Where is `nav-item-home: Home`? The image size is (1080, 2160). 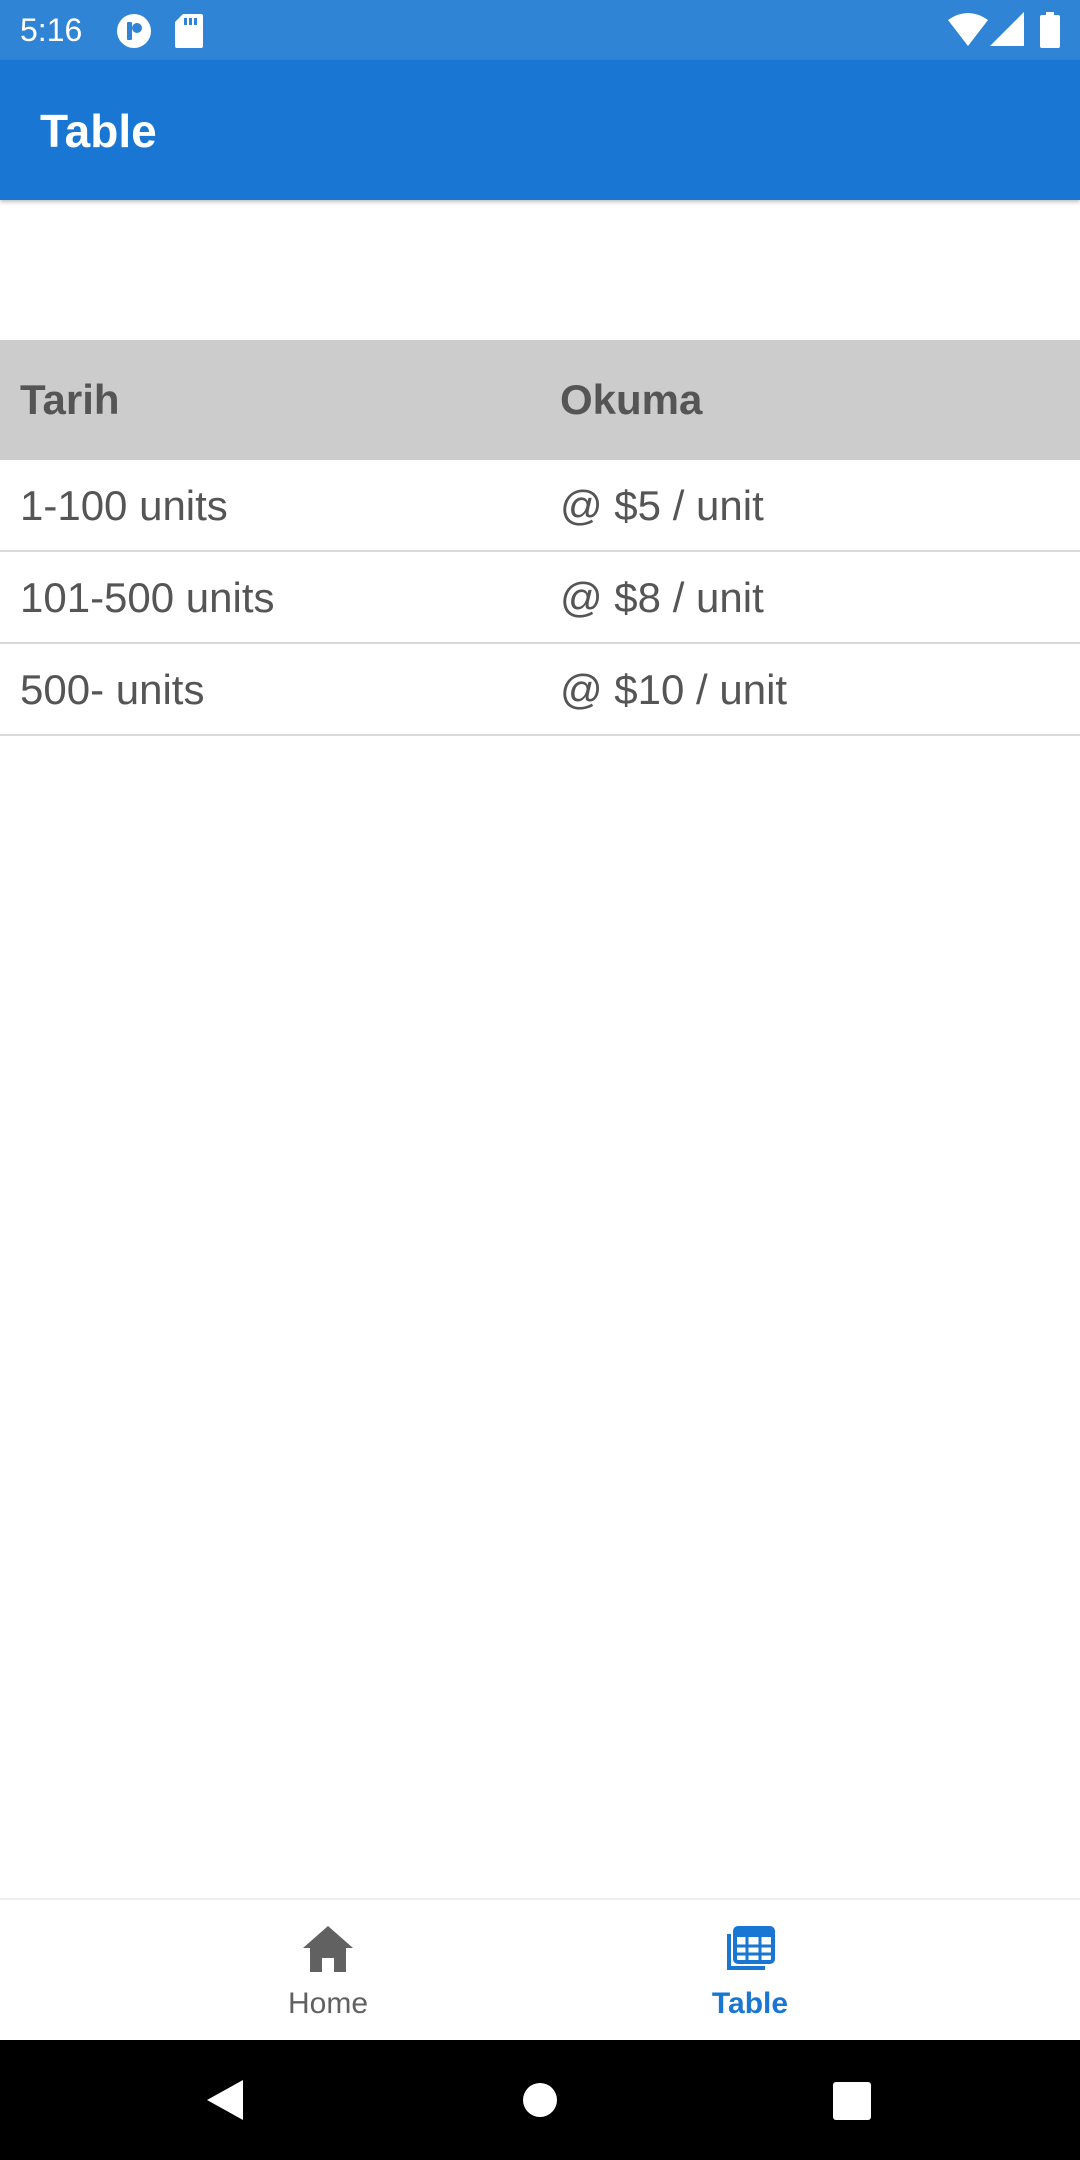
nav-item-home: Home is located at coordinates (328, 1970).